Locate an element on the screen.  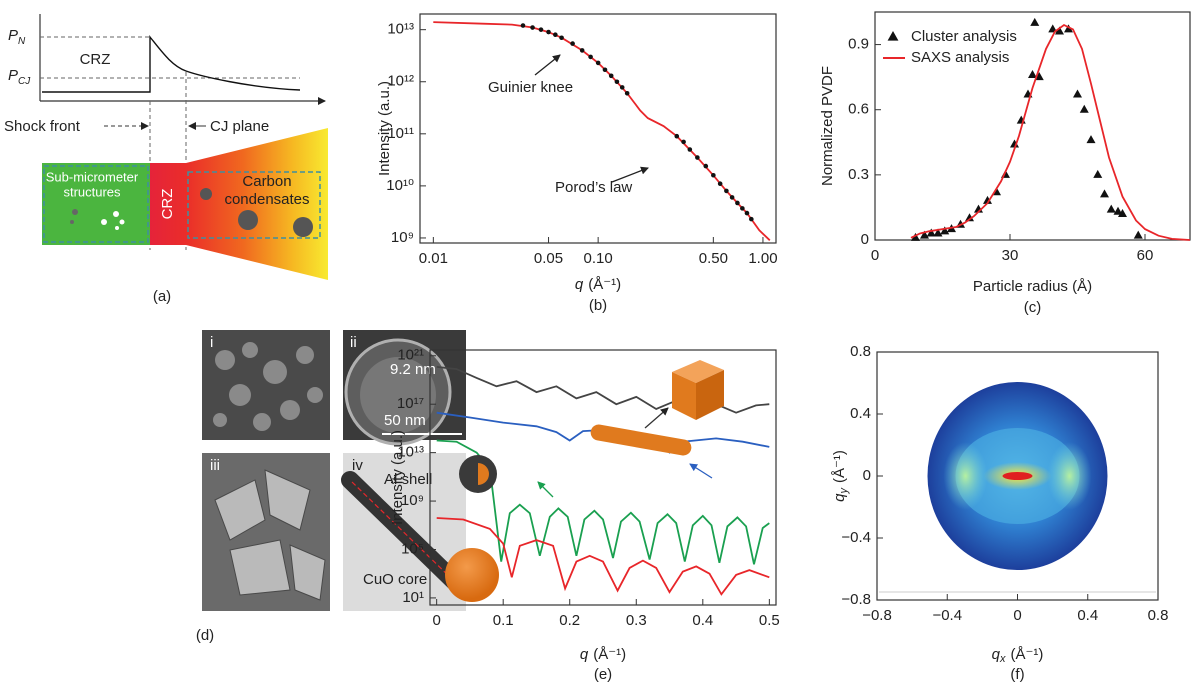
panel-caption: (b) is located at coordinates (598, 305).